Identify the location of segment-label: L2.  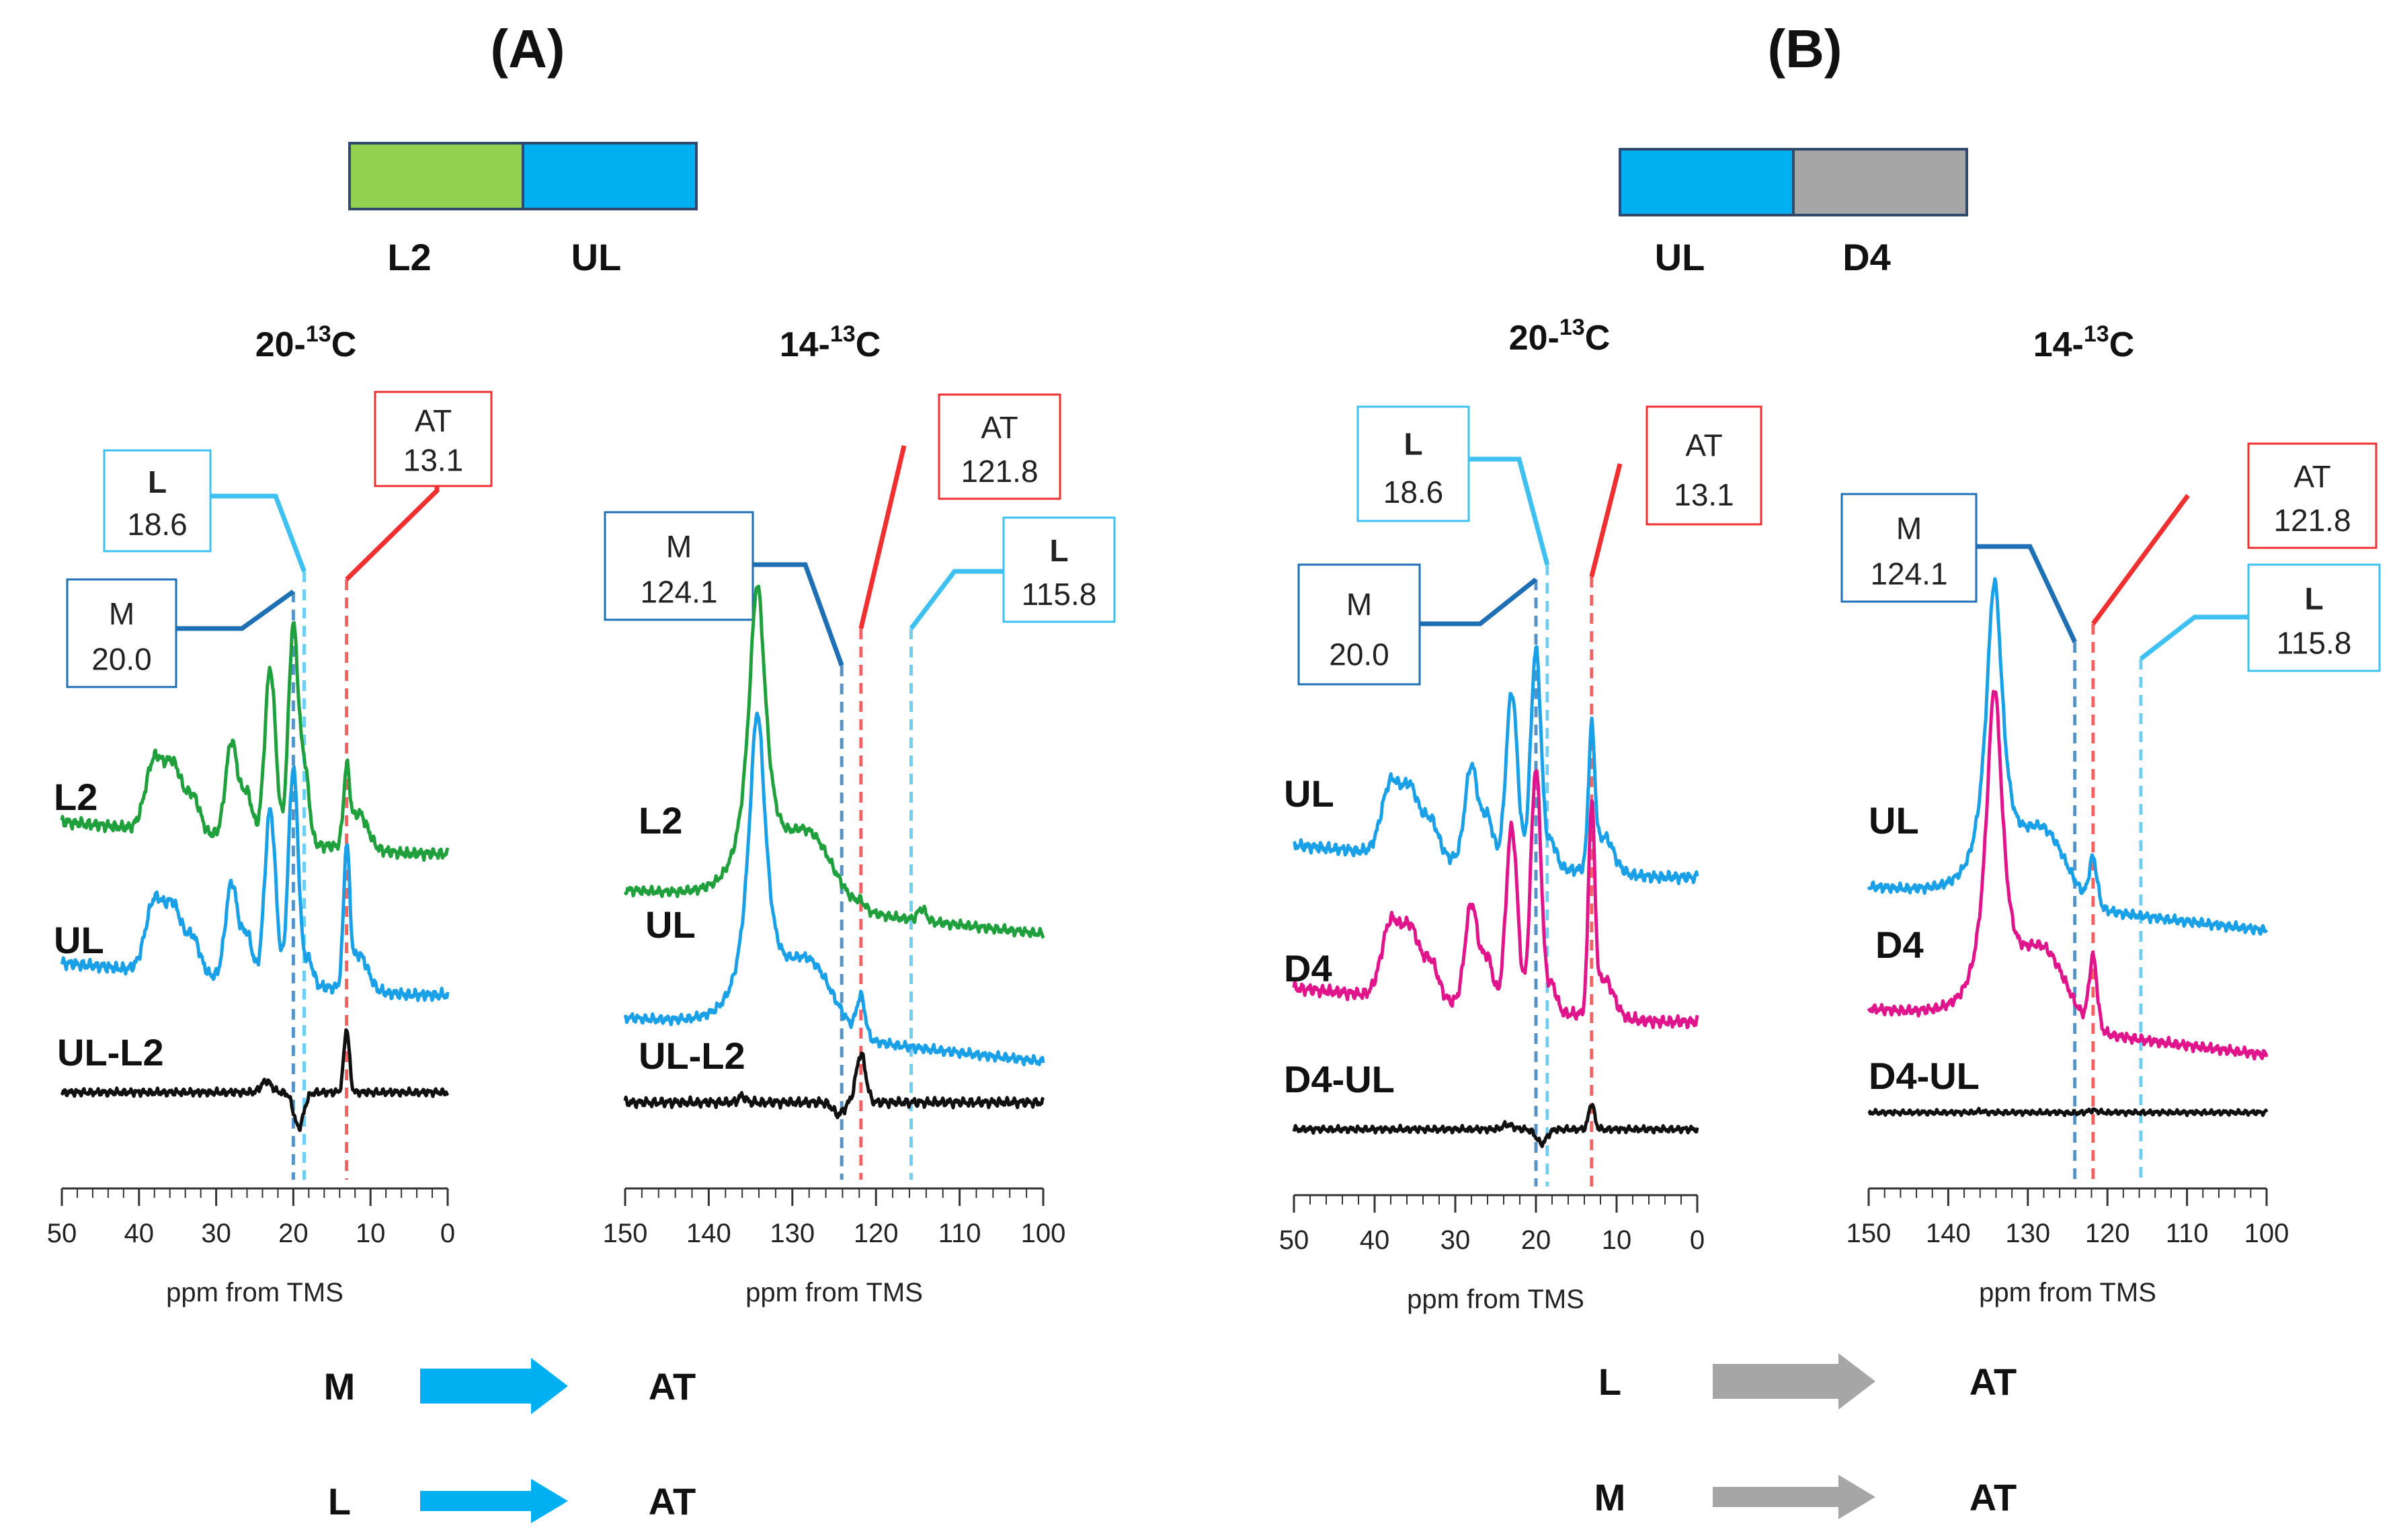
(409, 257).